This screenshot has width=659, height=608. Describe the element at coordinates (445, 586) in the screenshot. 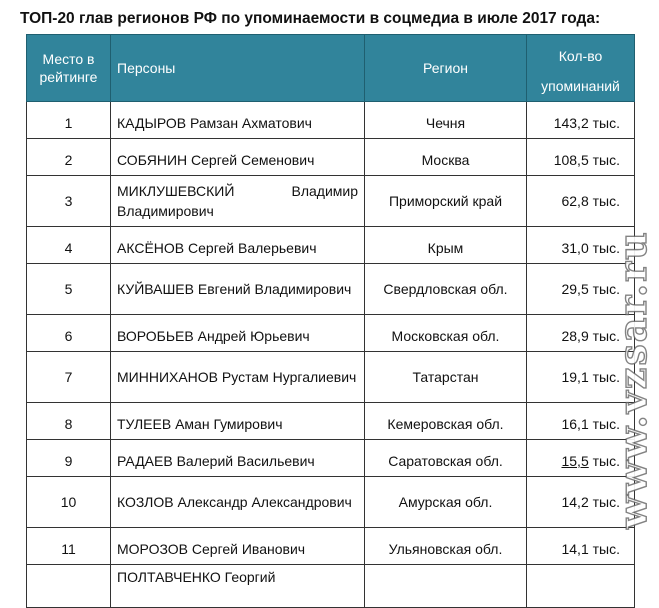

I see `region-cell` at that location.